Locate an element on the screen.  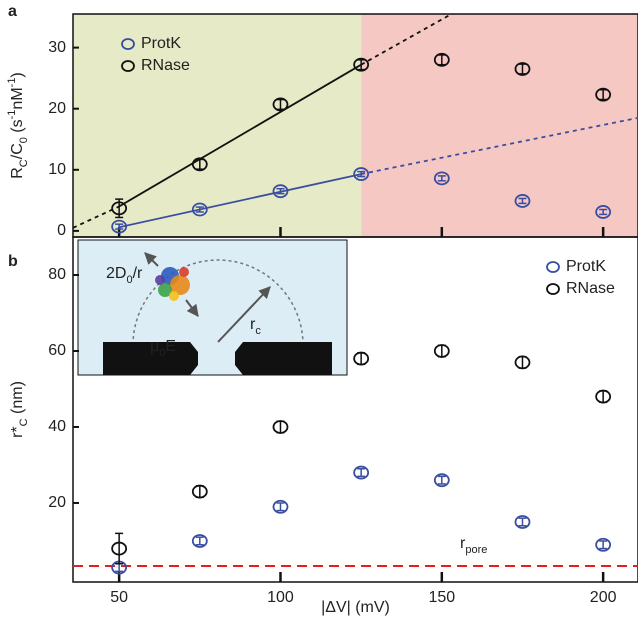
y-tick-label: 60 is located at coordinates (57, 350).